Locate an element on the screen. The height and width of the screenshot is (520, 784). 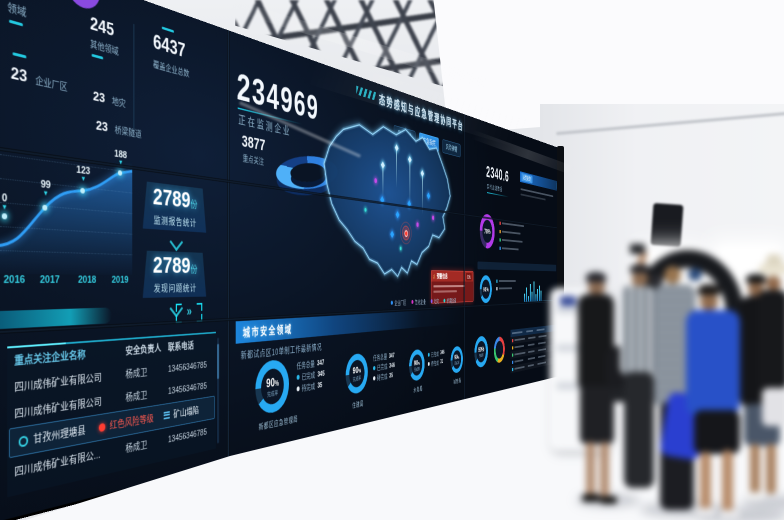
person-pants is located at coordinates (639, 430).